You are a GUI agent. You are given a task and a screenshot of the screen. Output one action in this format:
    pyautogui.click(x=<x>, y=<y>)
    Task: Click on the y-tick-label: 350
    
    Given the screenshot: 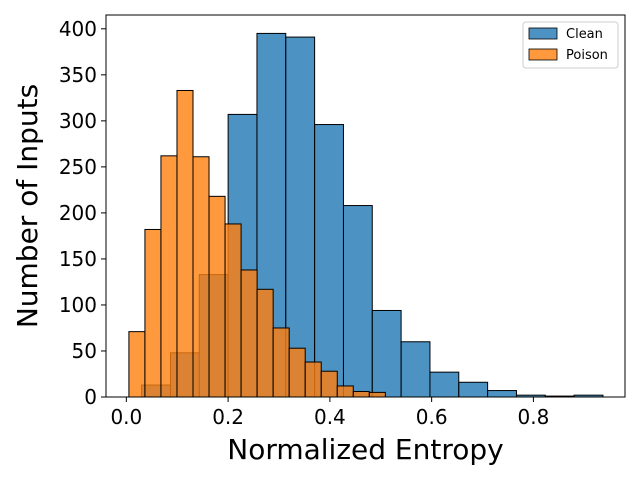 What is the action you would take?
    pyautogui.click(x=78, y=75)
    